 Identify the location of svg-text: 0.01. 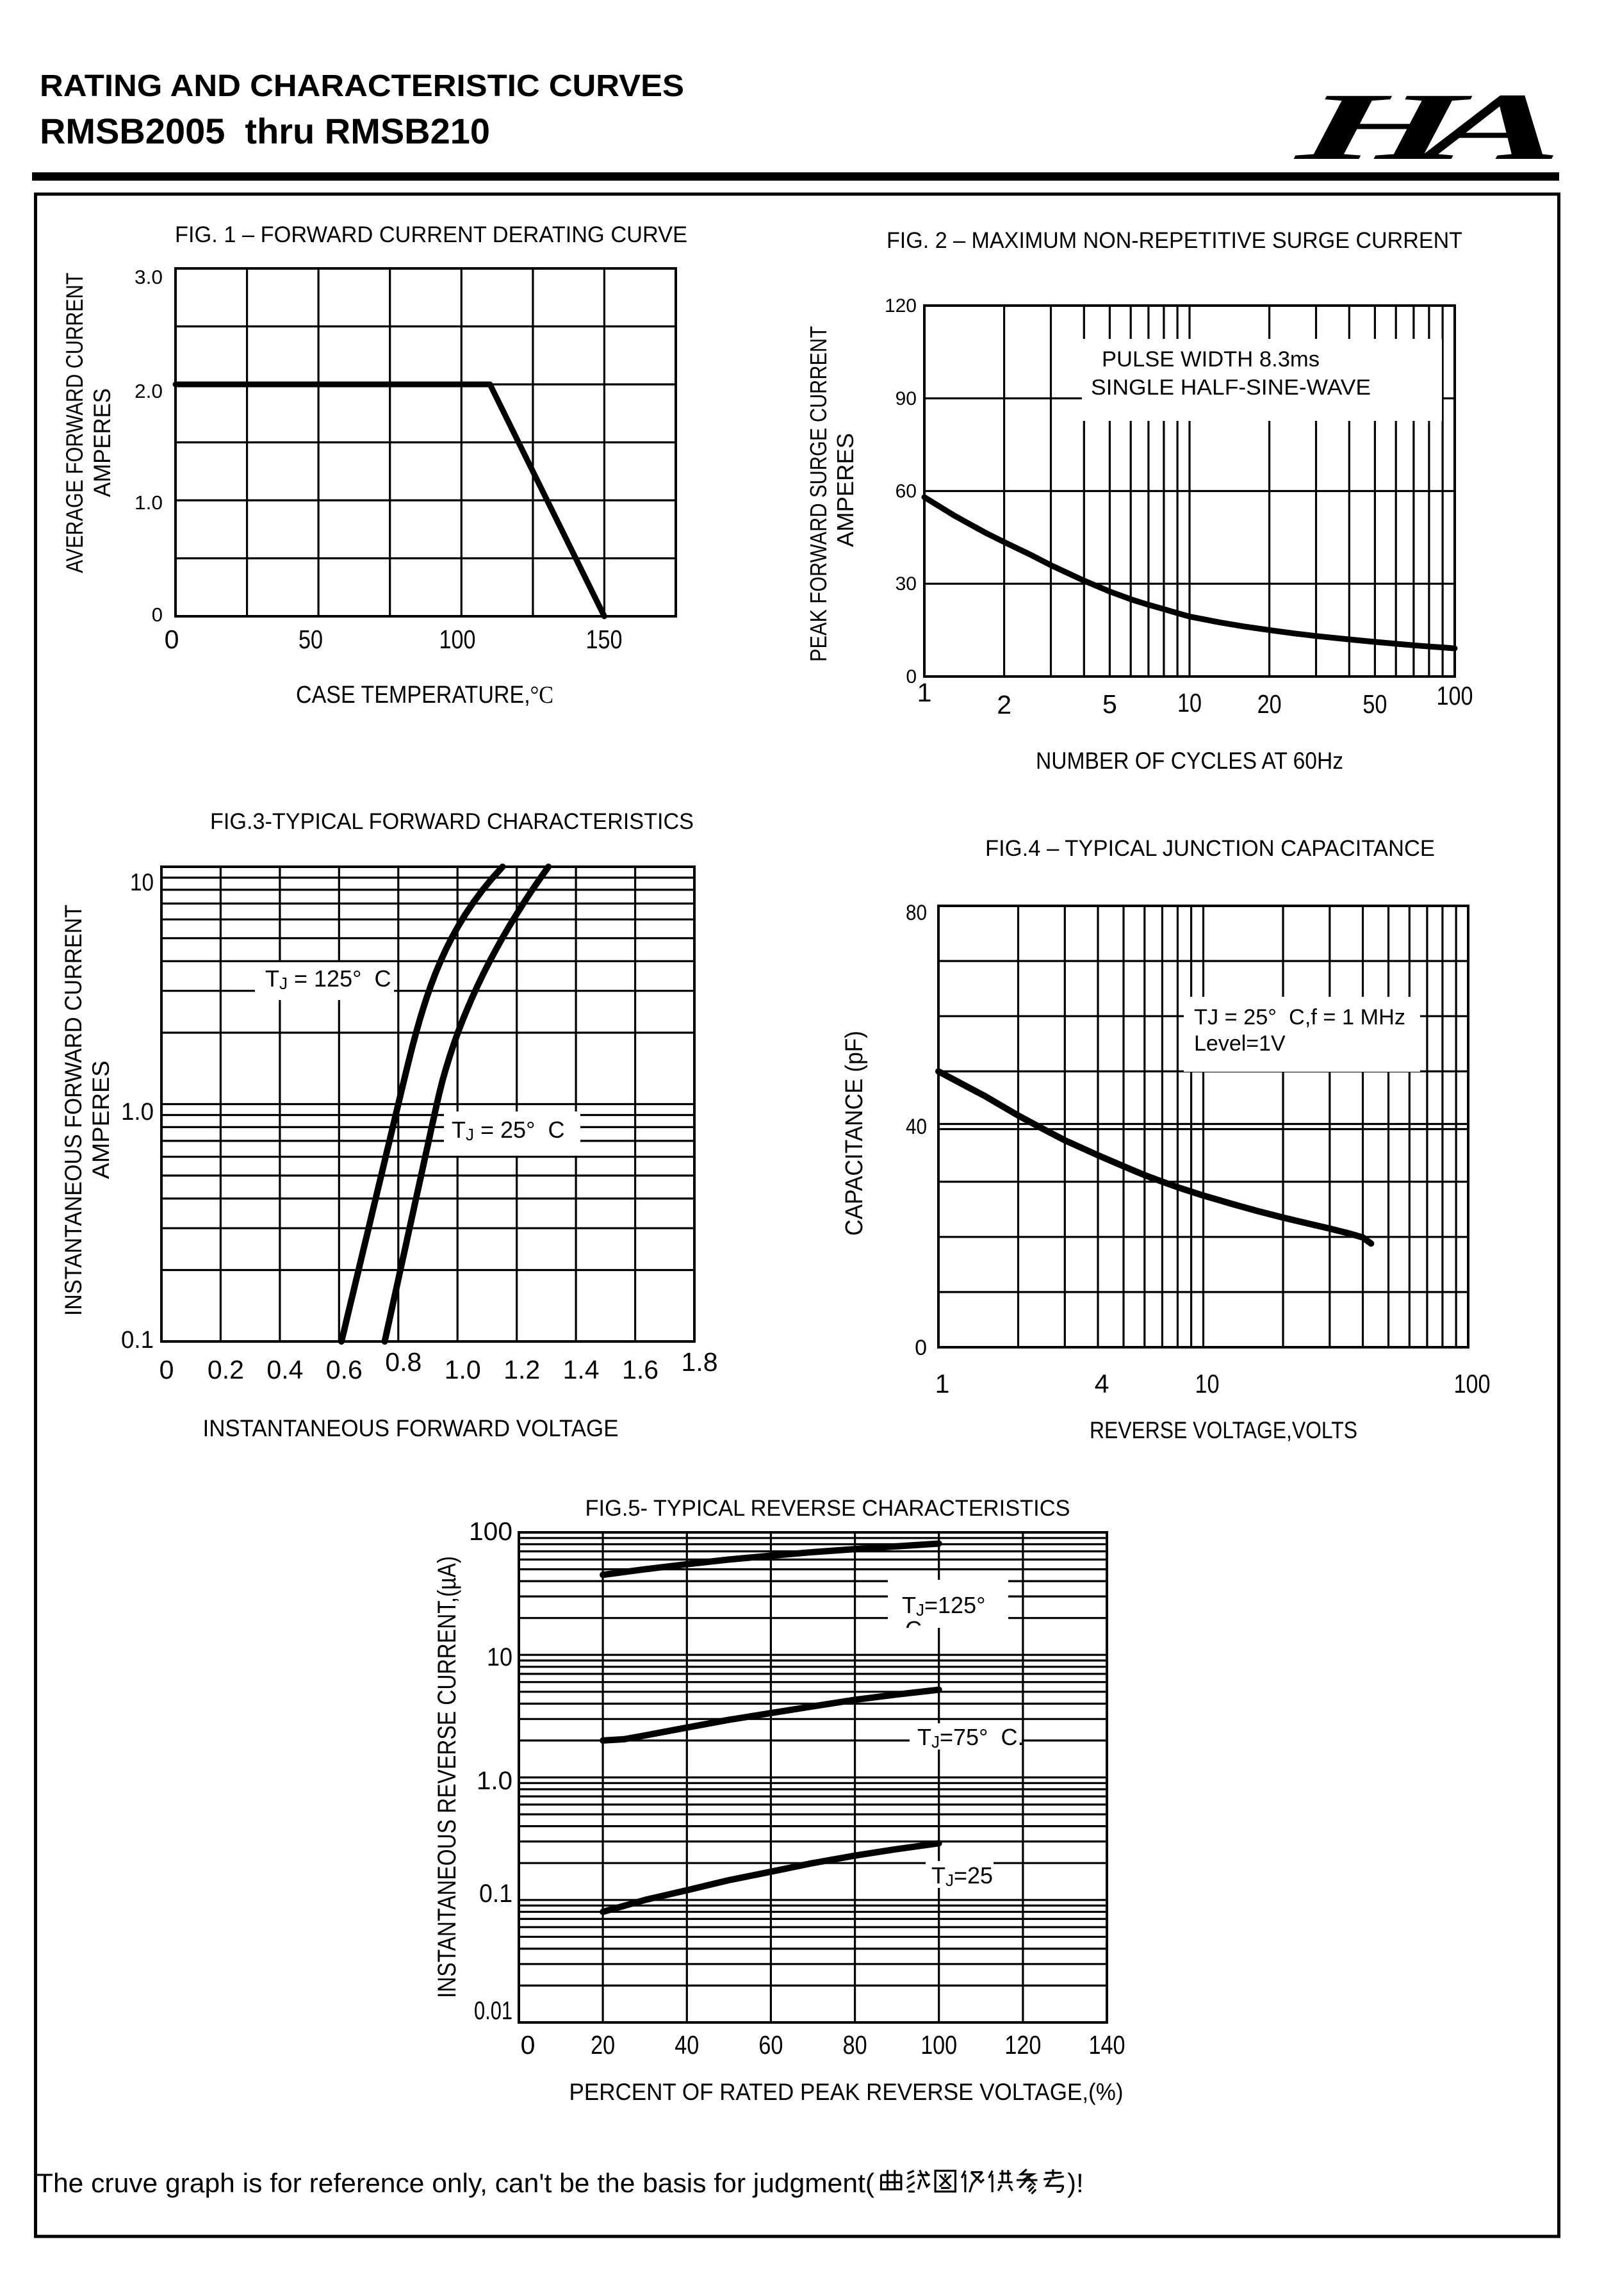
(493, 2011).